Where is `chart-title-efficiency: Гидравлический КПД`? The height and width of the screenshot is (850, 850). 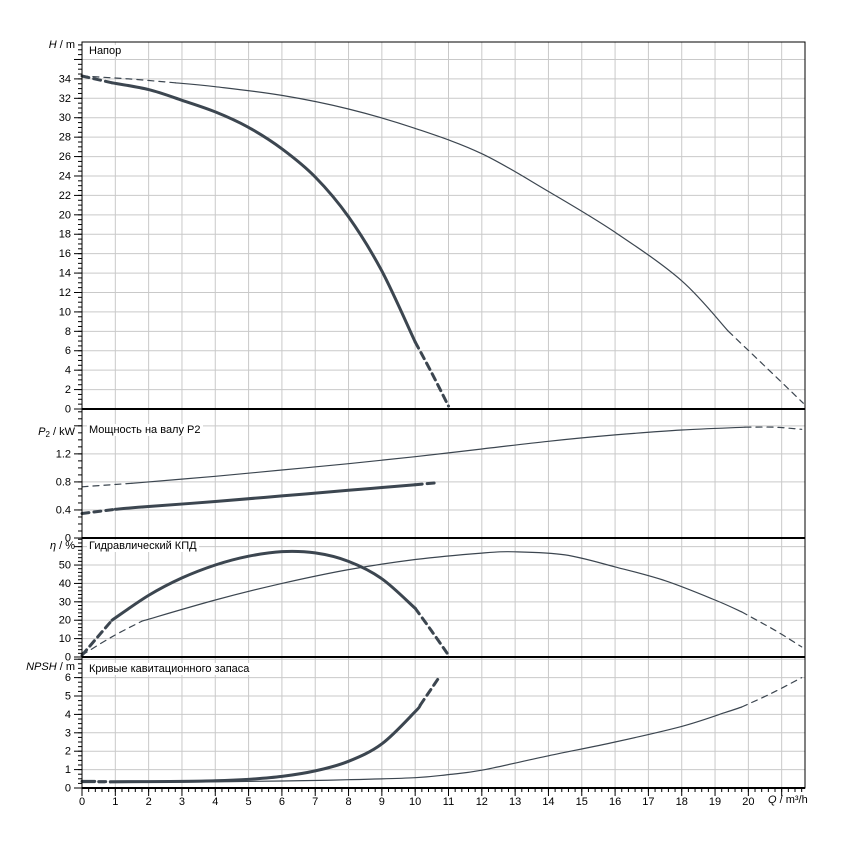 chart-title-efficiency: Гидравлический КПД is located at coordinates (143, 546).